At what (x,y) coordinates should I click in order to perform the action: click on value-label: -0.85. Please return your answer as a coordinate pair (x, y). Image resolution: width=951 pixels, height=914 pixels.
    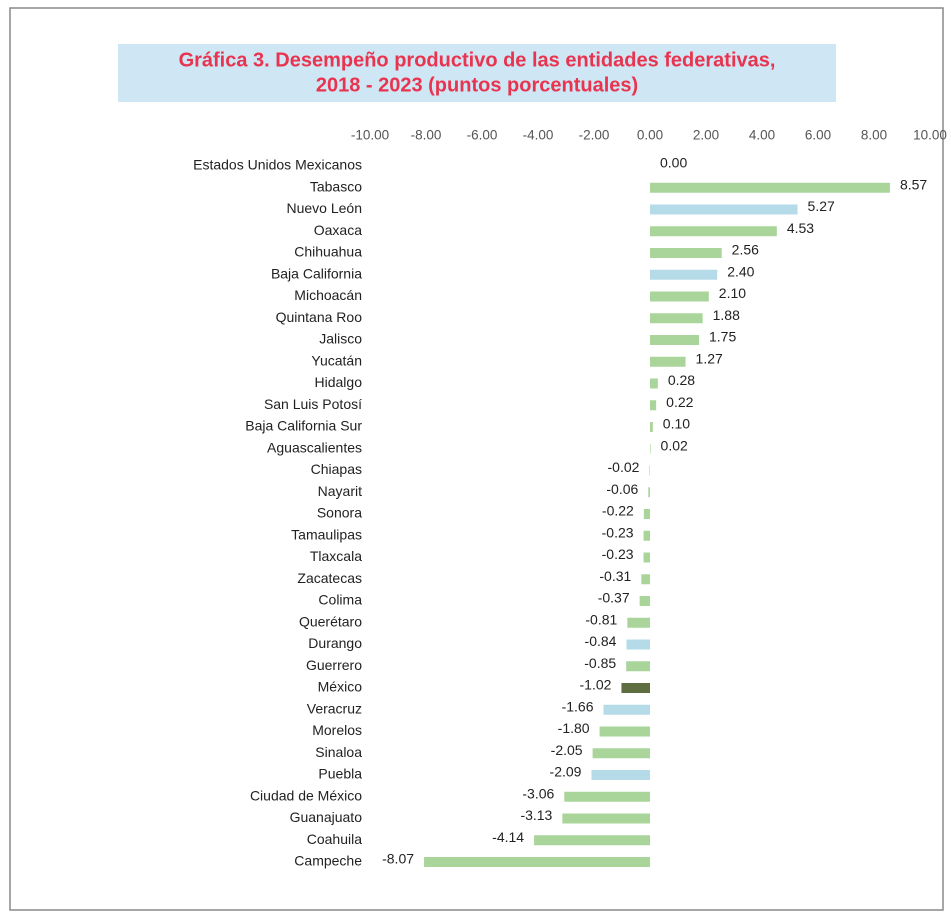
    Looking at the image, I should click on (600, 663).